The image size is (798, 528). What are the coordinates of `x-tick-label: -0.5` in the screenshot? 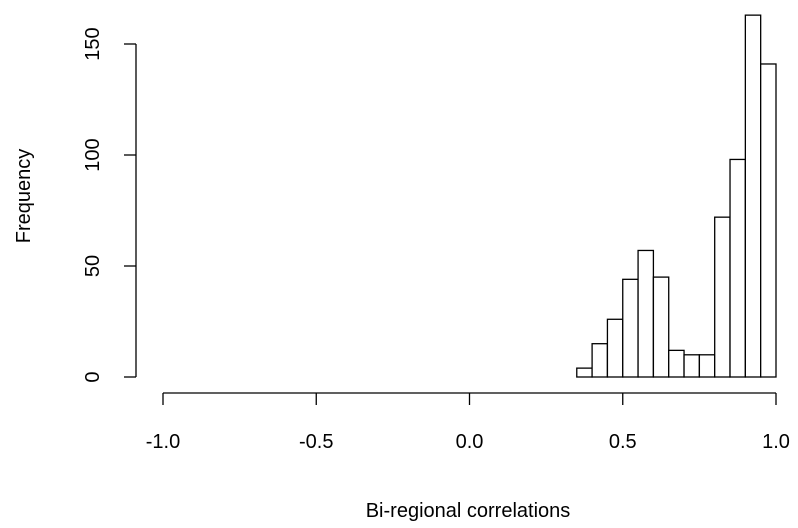 It's located at (316, 442).